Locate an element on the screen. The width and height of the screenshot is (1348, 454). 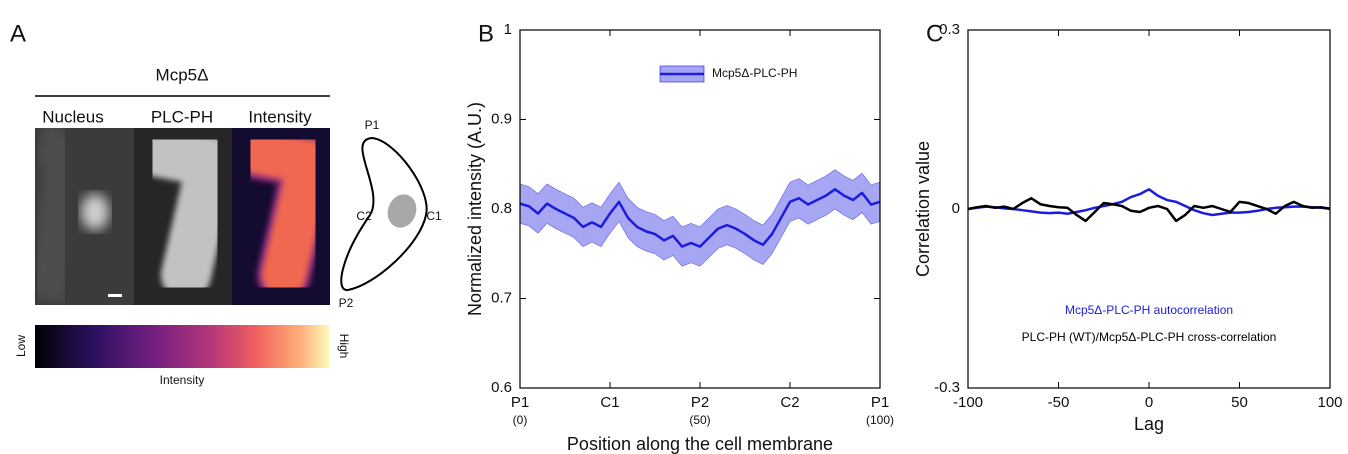
x-tick-label: 50 is located at coordinates (1239, 402).